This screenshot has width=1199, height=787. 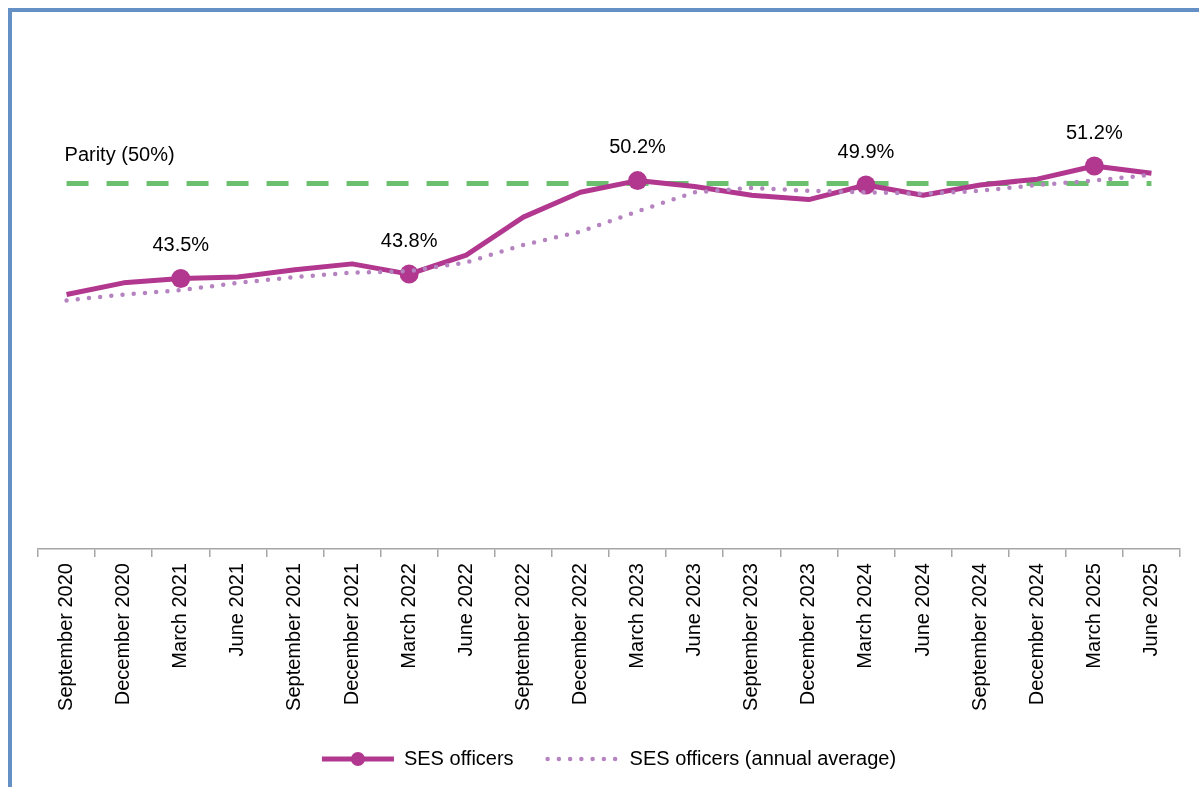 I want to click on data-label: 43.5%, so click(x=181, y=243).